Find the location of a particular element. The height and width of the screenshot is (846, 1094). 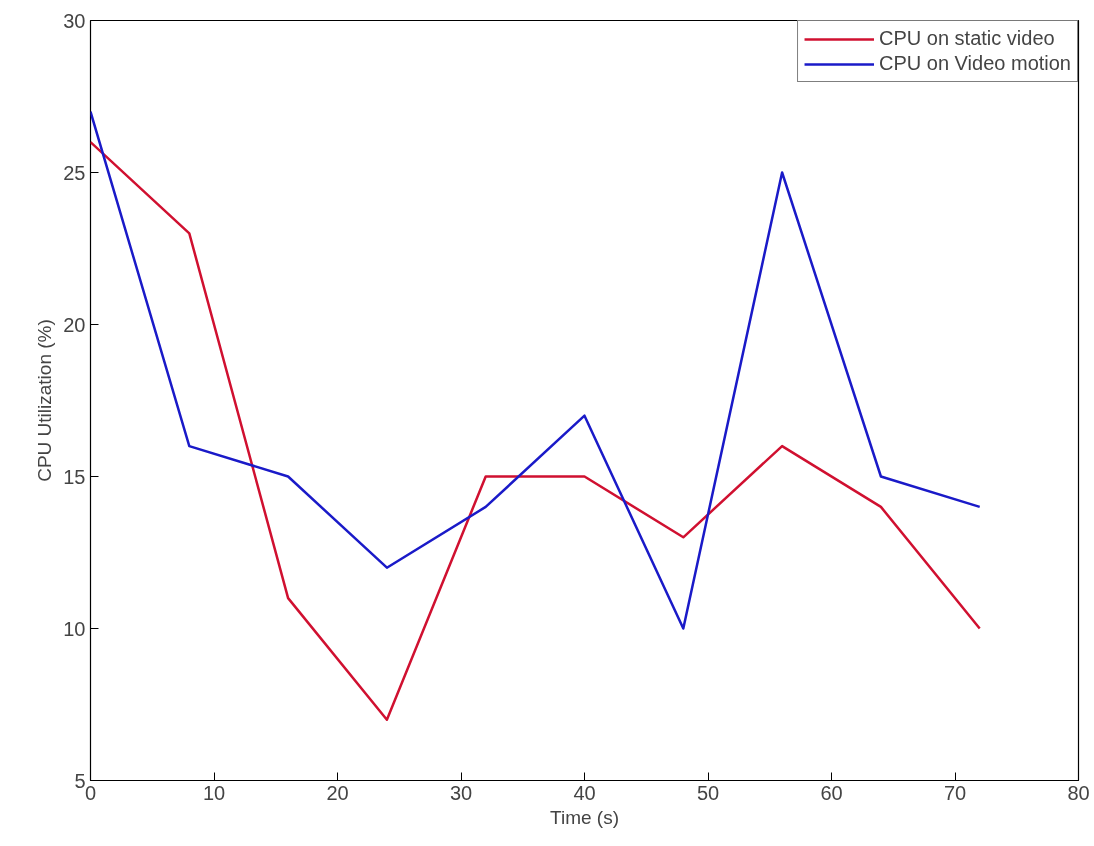

x-tick-label: 30 is located at coordinates (461, 792).